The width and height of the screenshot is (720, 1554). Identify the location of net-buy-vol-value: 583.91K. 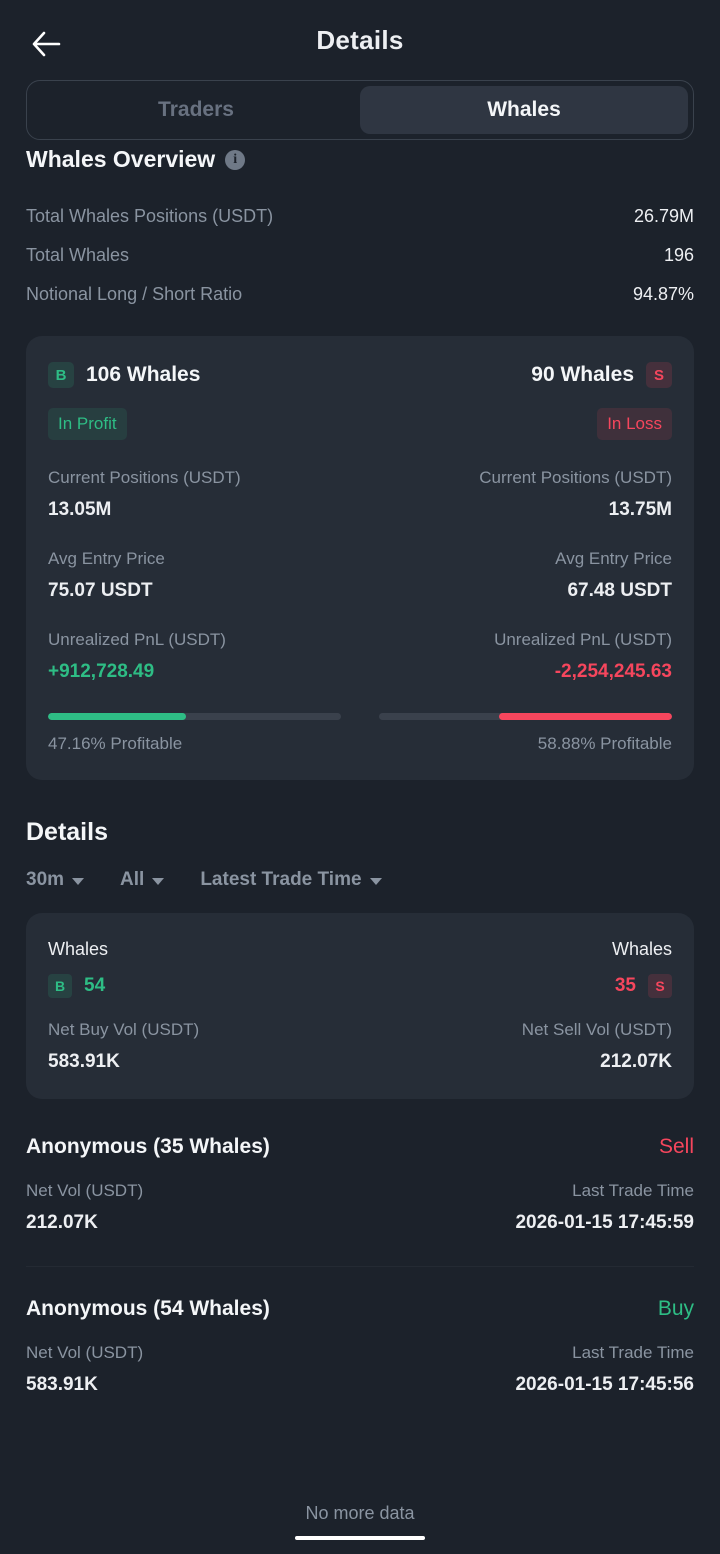
(84, 1061).